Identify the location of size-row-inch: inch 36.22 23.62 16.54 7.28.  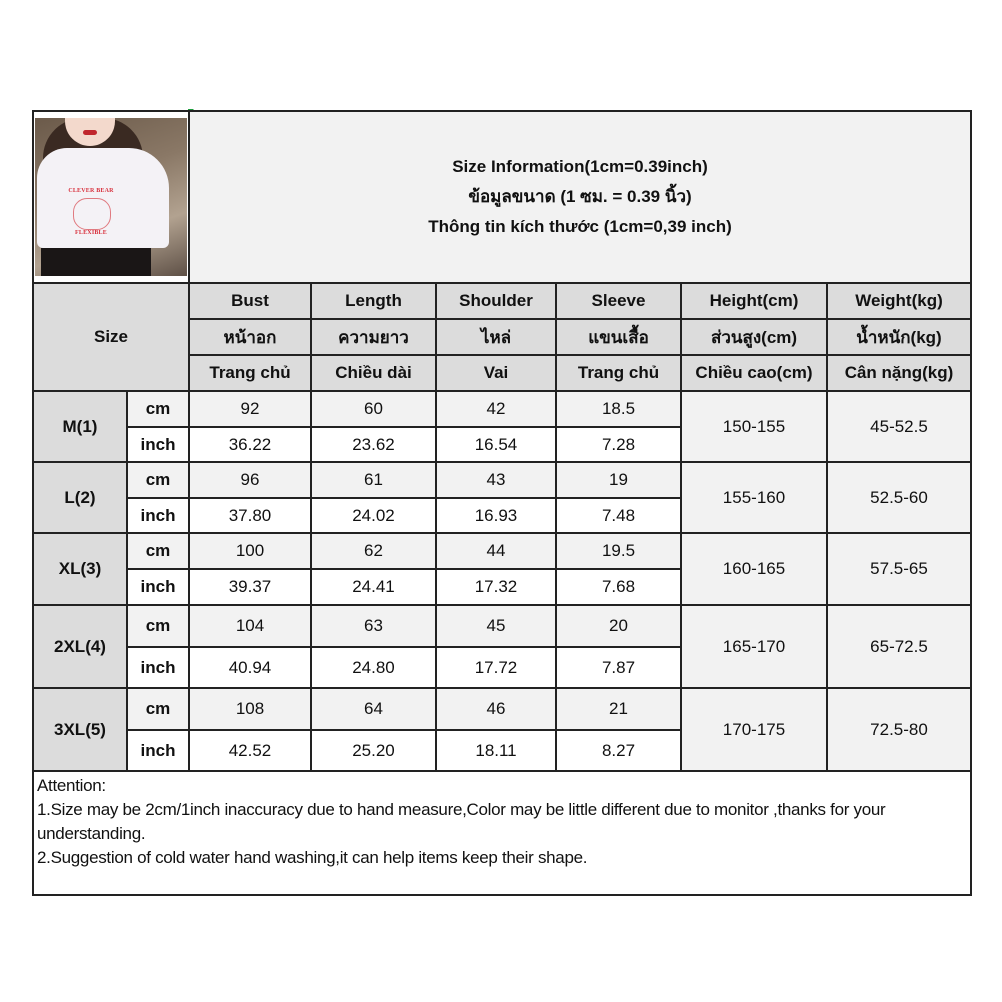
(502, 444).